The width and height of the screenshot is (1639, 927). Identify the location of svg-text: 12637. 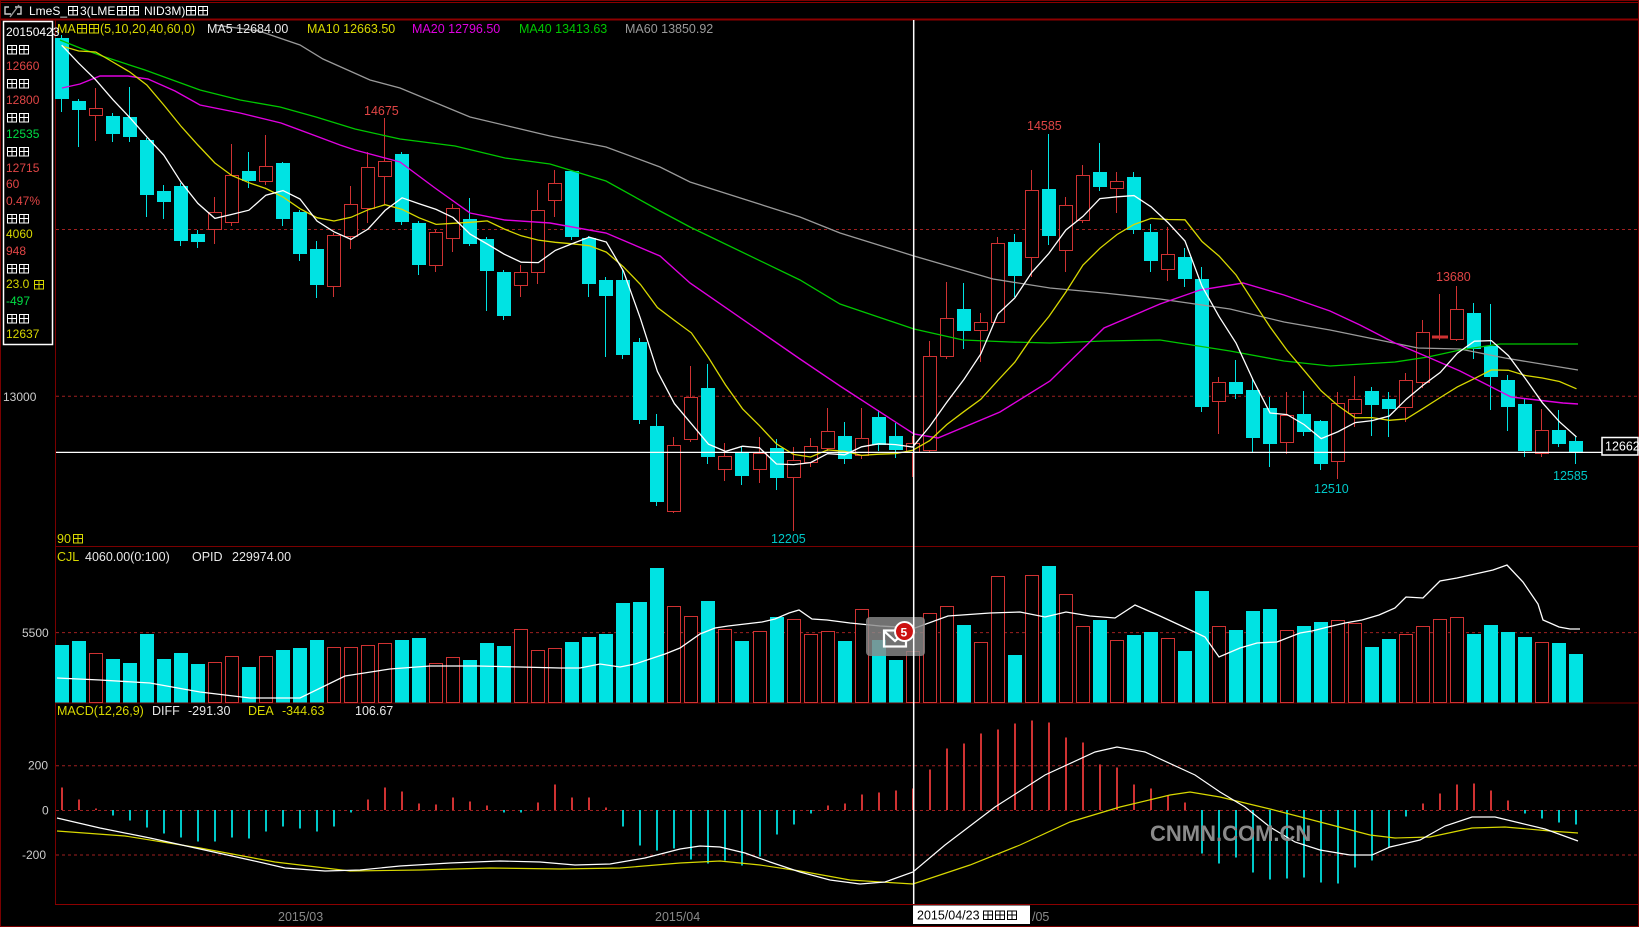
(23, 334).